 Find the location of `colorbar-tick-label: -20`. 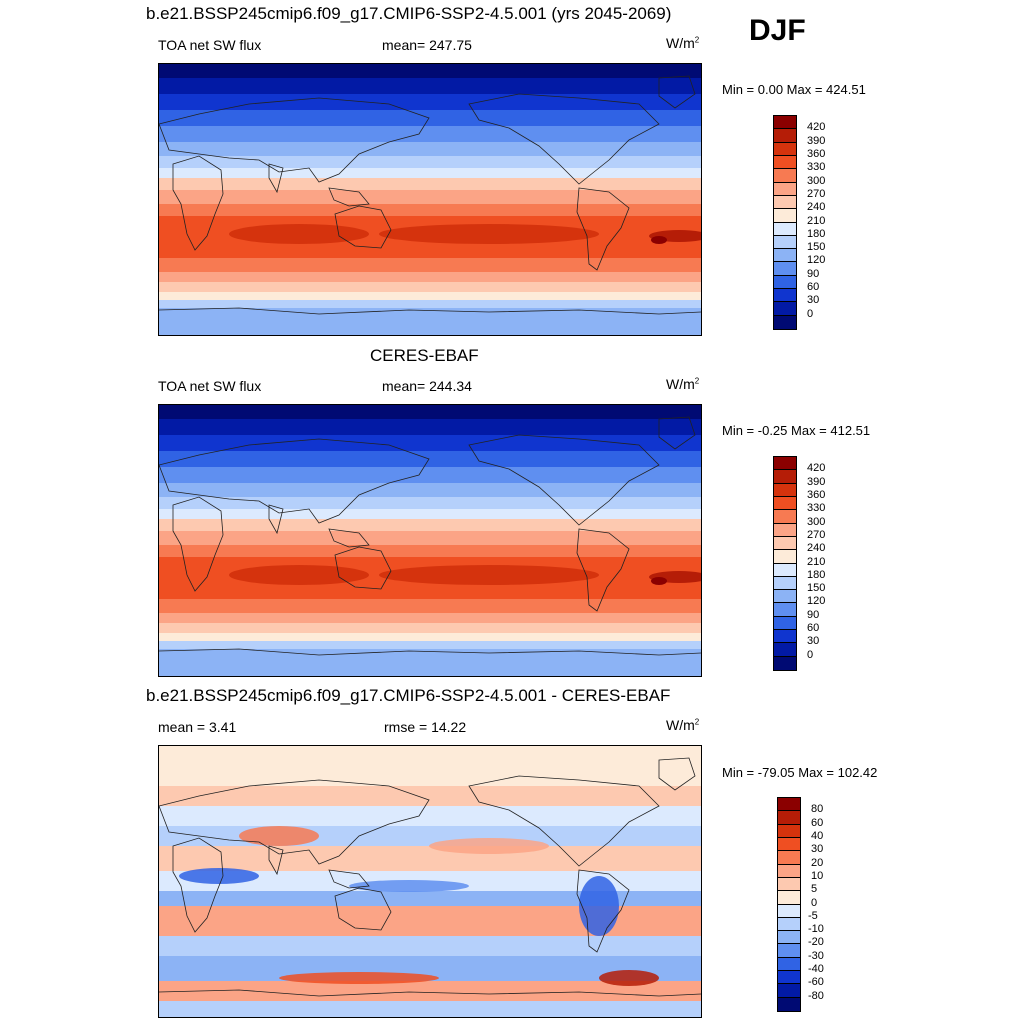

colorbar-tick-label: -20 is located at coordinates (816, 942).